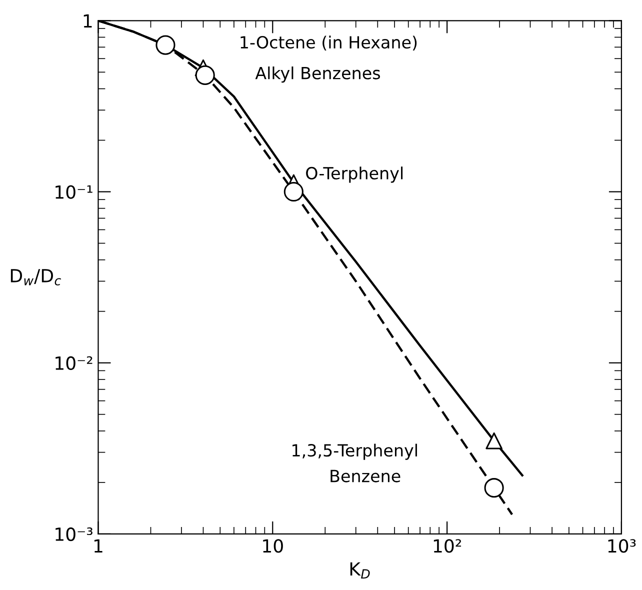 The image size is (642, 590). I want to click on x-axis-title: K$_{D}$, so click(360, 570).